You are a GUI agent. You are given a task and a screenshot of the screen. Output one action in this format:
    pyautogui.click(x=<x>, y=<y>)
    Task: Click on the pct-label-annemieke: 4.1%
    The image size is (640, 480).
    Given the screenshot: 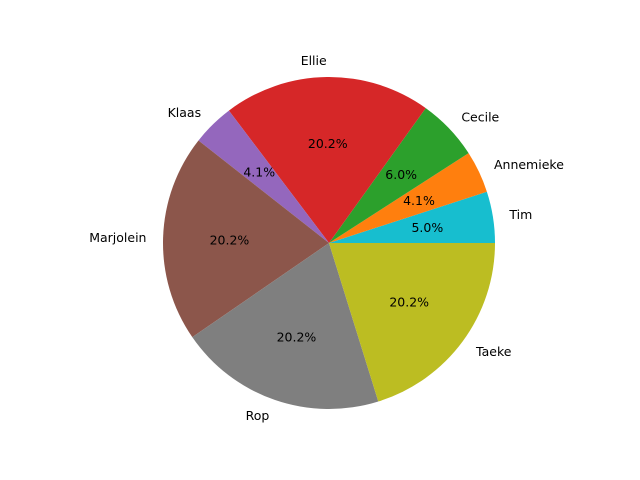 What is the action you would take?
    pyautogui.click(x=419, y=200)
    